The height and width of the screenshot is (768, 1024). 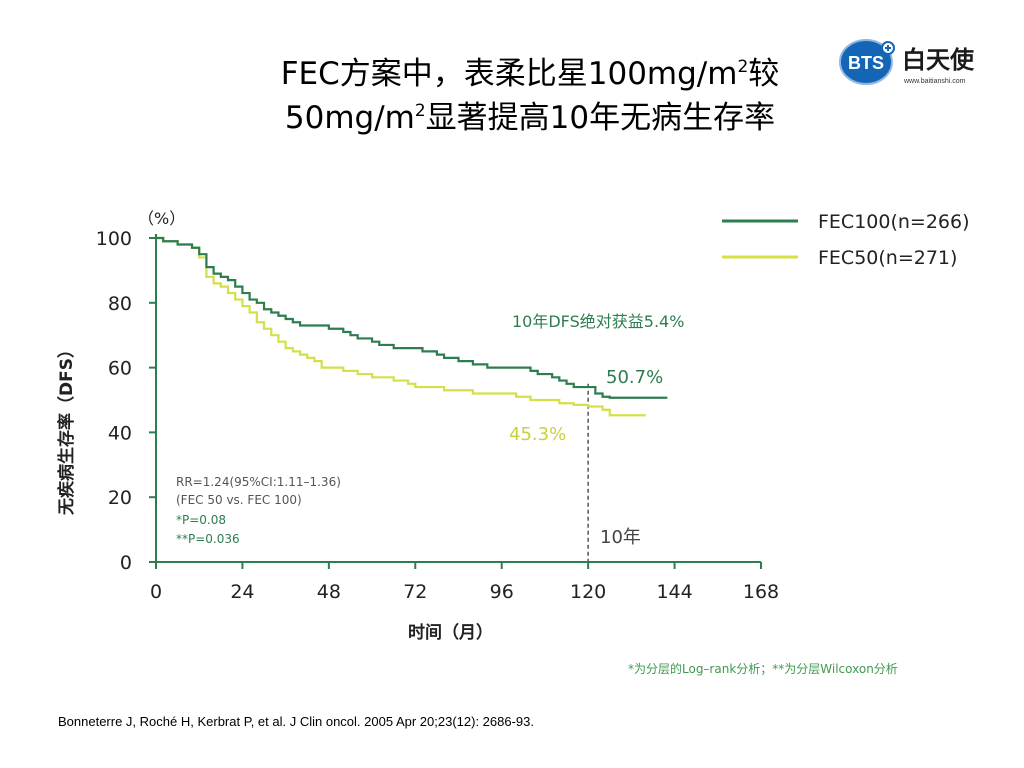 What do you see at coordinates (120, 498) in the screenshot?
I see `y-tick-label: 20` at bounding box center [120, 498].